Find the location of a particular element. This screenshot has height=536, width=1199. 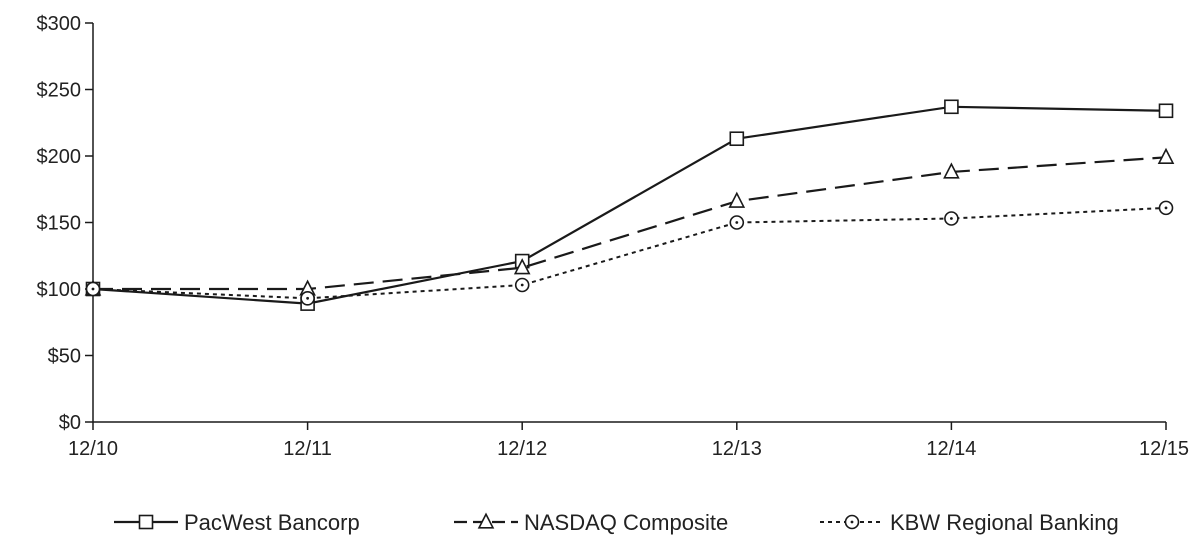

x-tick-label: 12/12 is located at coordinates (522, 449).